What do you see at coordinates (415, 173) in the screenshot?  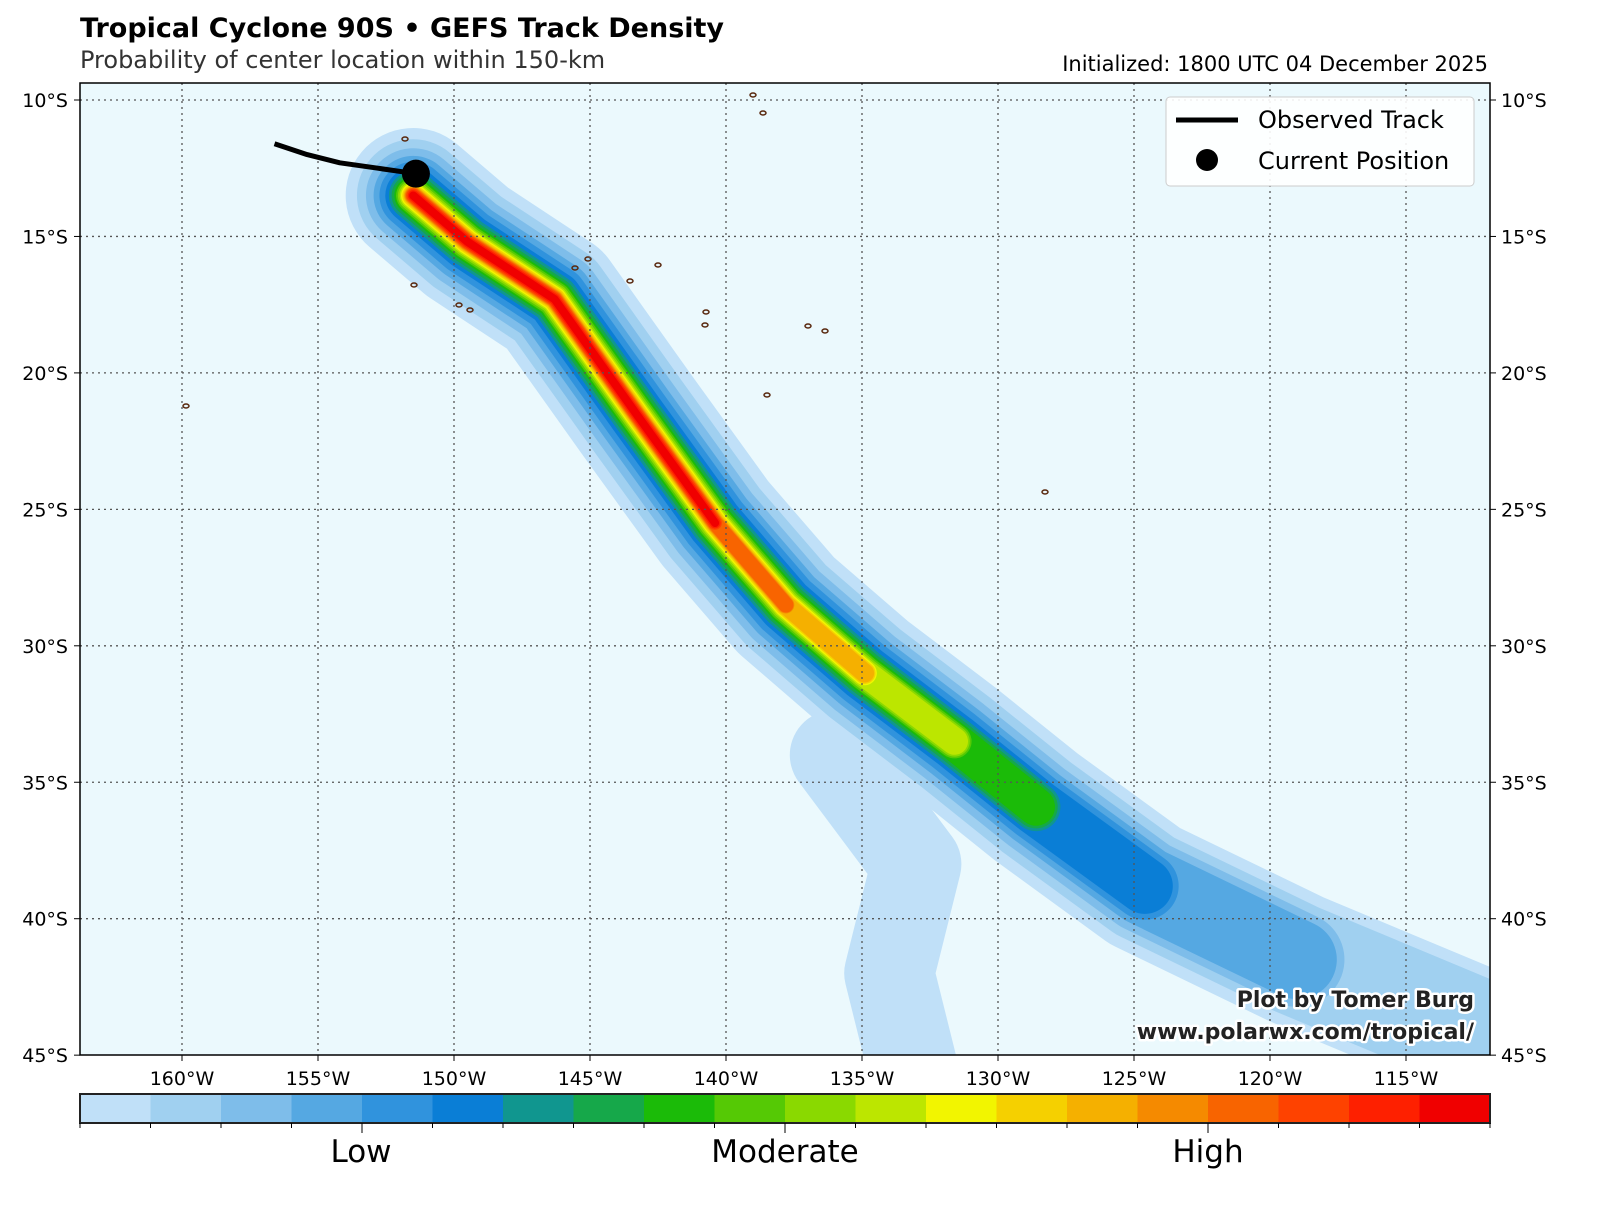 I see `current-position-marker` at bounding box center [415, 173].